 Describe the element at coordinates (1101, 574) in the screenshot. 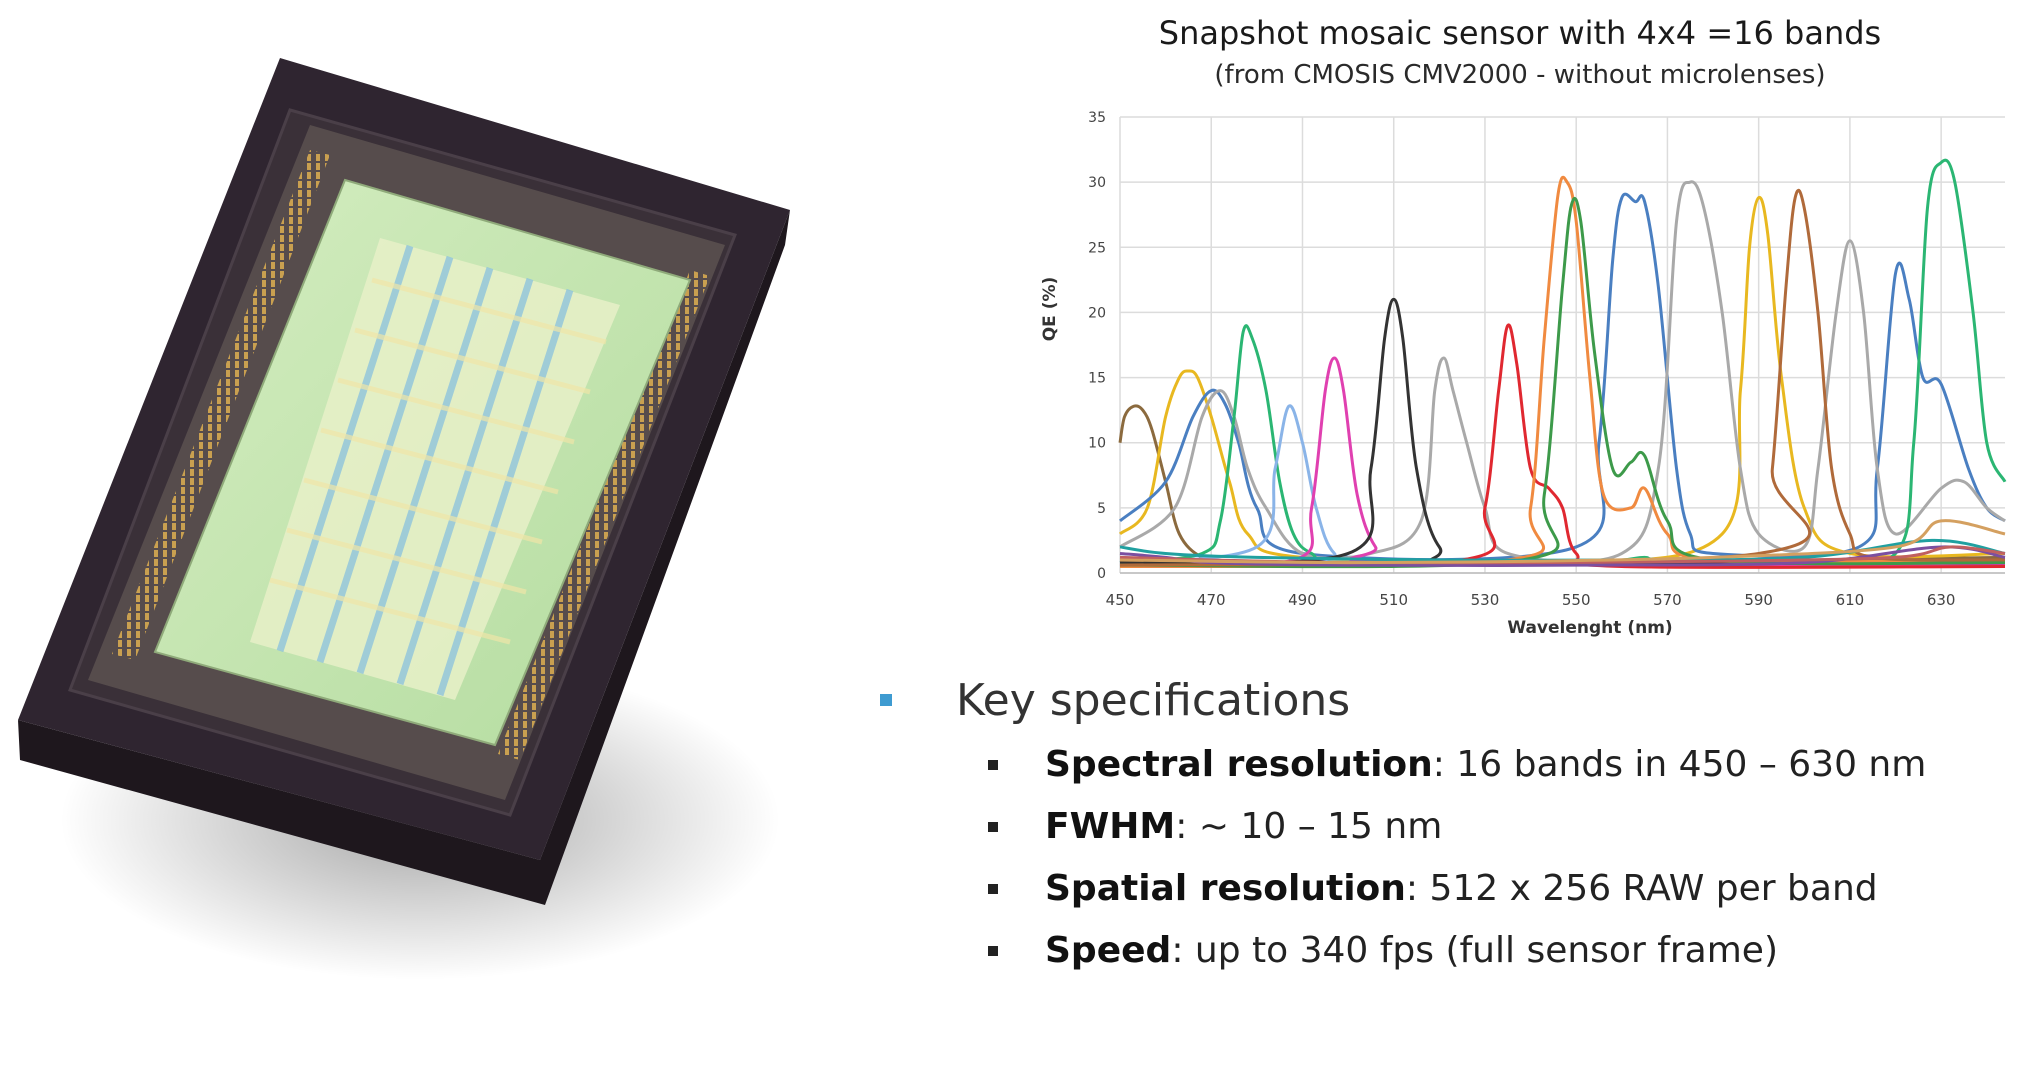

I see `y-tick-label: 0` at that location.